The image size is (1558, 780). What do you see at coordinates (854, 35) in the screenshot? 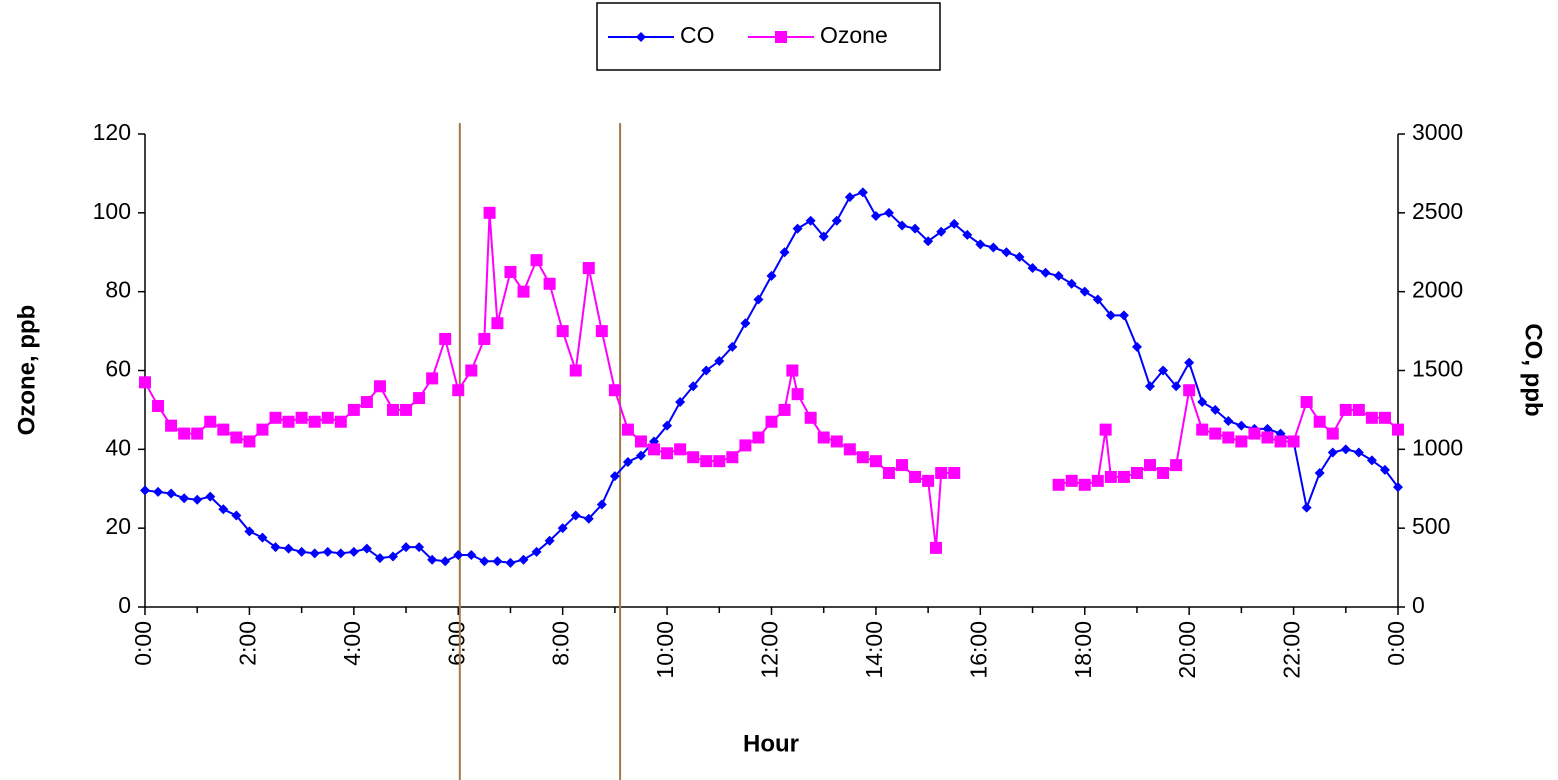
I see `legend-label: Ozone` at bounding box center [854, 35].